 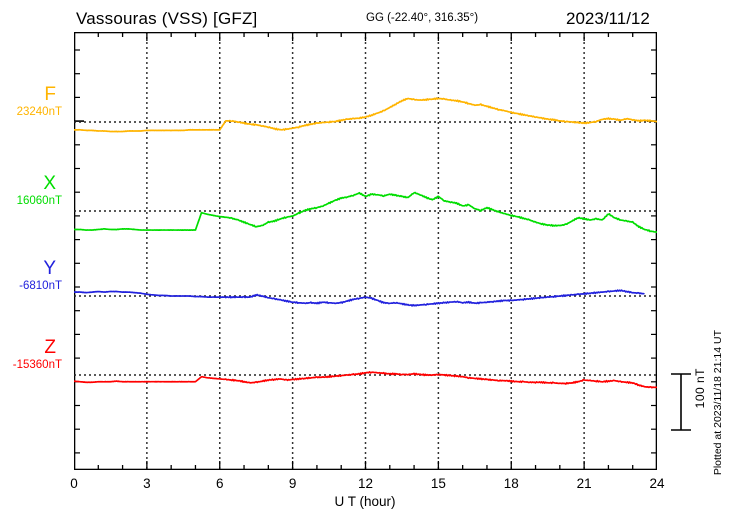 I want to click on x-tick-label-12: 12, so click(x=365, y=483).